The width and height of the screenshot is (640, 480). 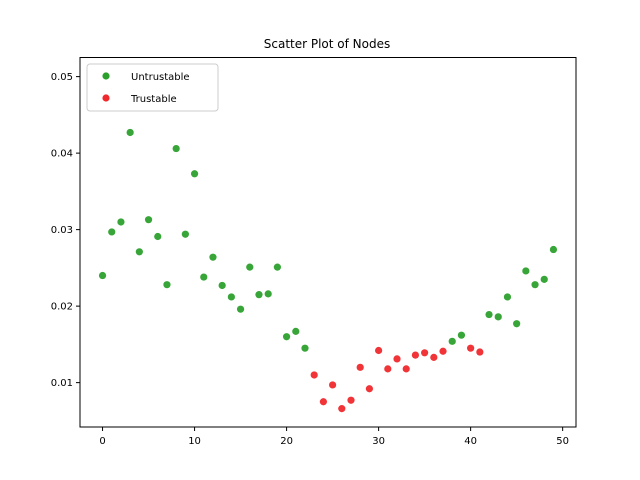 I want to click on y-axis: 0.01 0.02 0.03 0.04 0.05, so click(x=65, y=230).